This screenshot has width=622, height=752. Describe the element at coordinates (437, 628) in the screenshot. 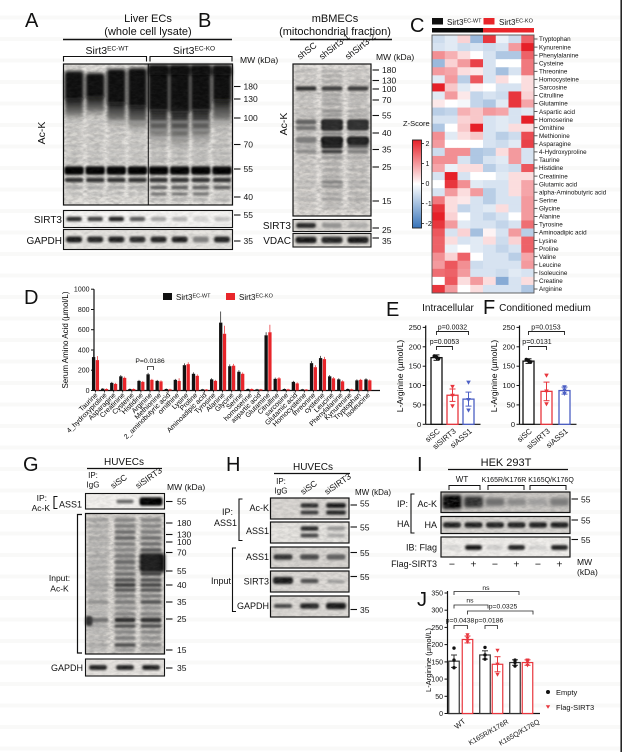

I see `svg-text: 250` at that location.